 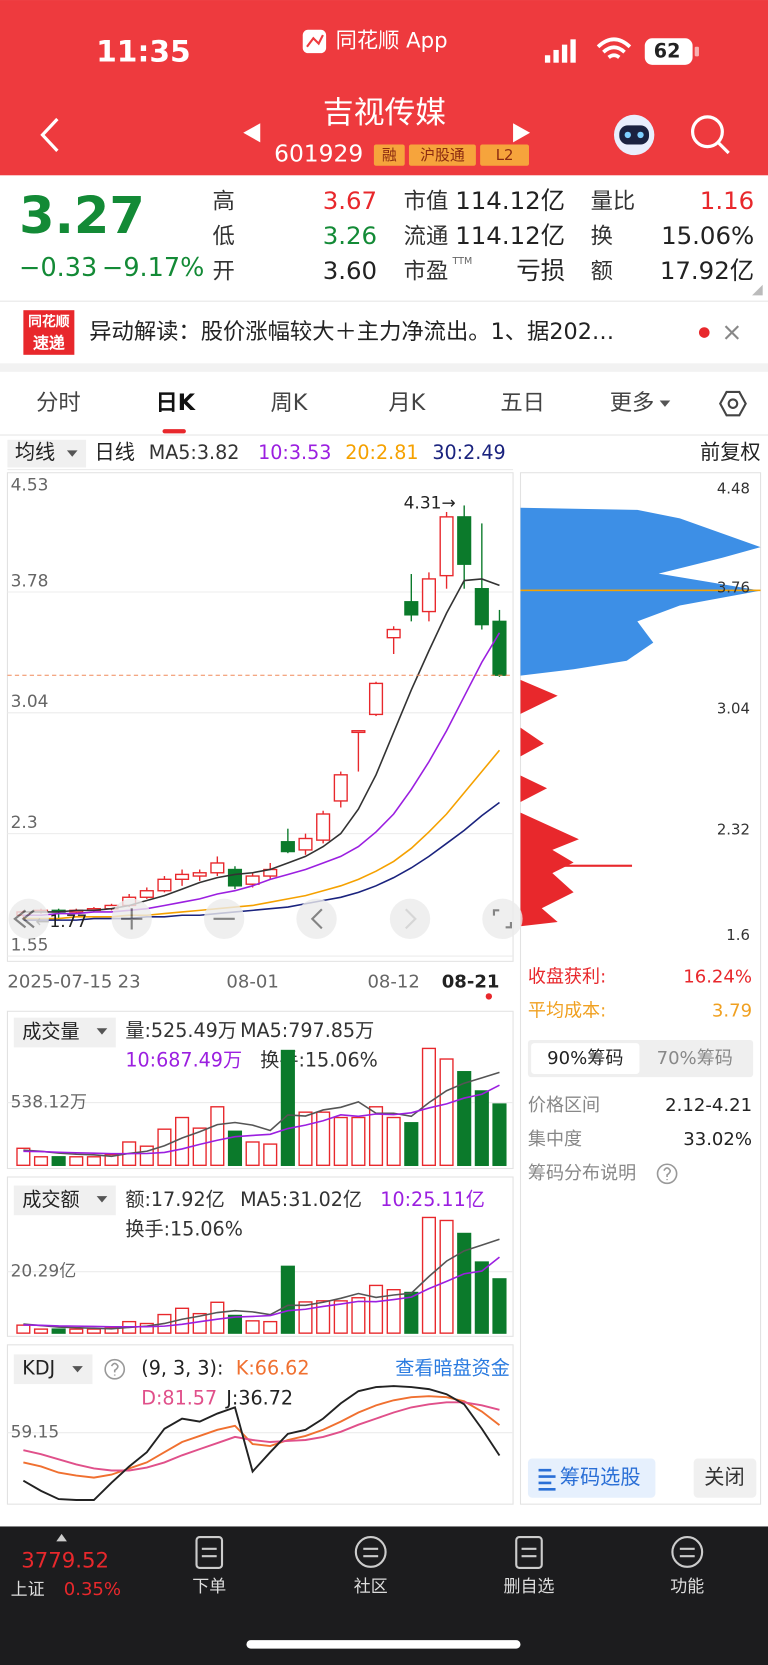 What do you see at coordinates (115, 452) in the screenshot?
I see `period: 日线` at bounding box center [115, 452].